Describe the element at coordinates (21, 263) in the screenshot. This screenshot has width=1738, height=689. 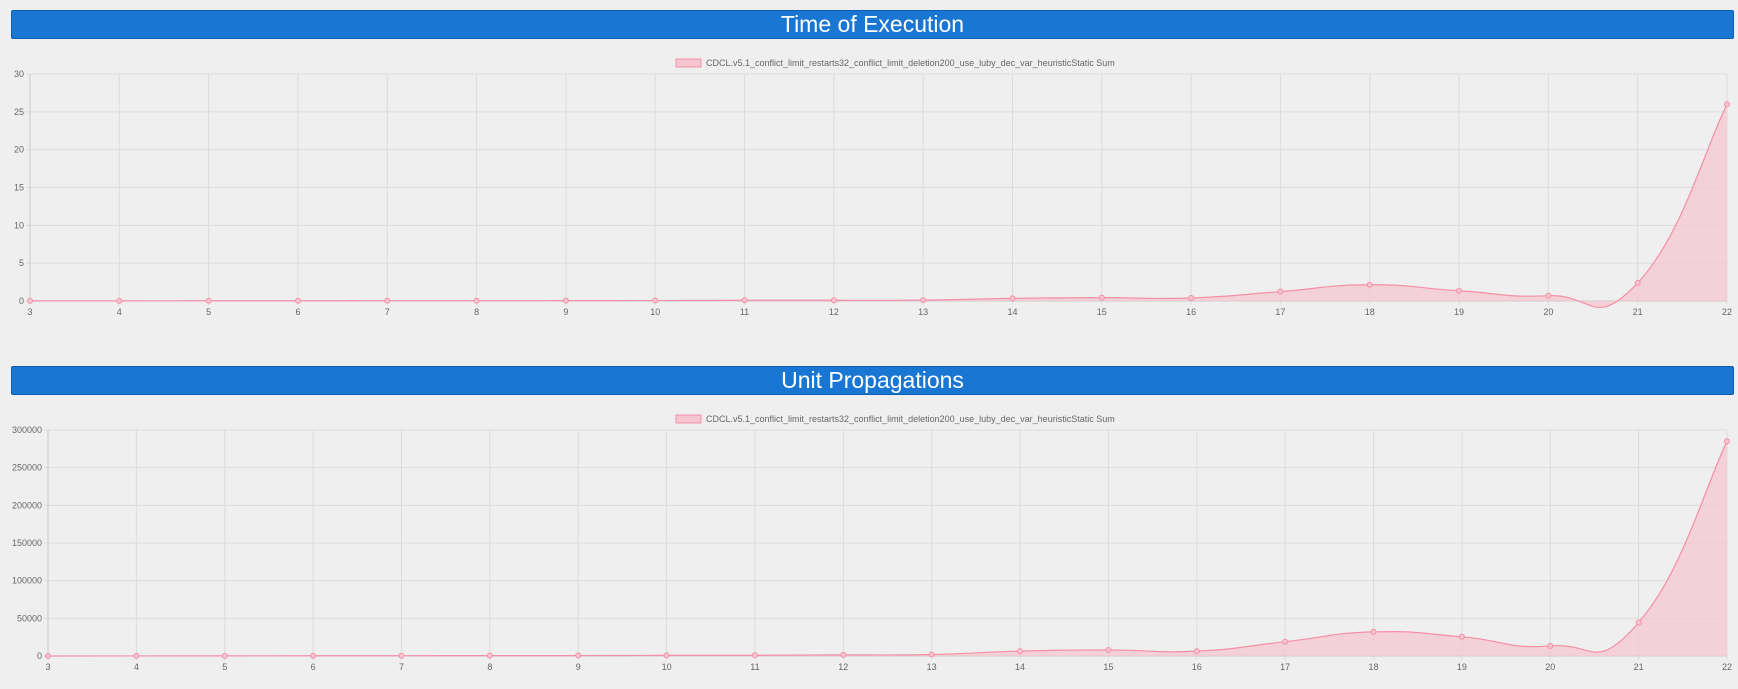
I see `y-tick-label: 5` at that location.